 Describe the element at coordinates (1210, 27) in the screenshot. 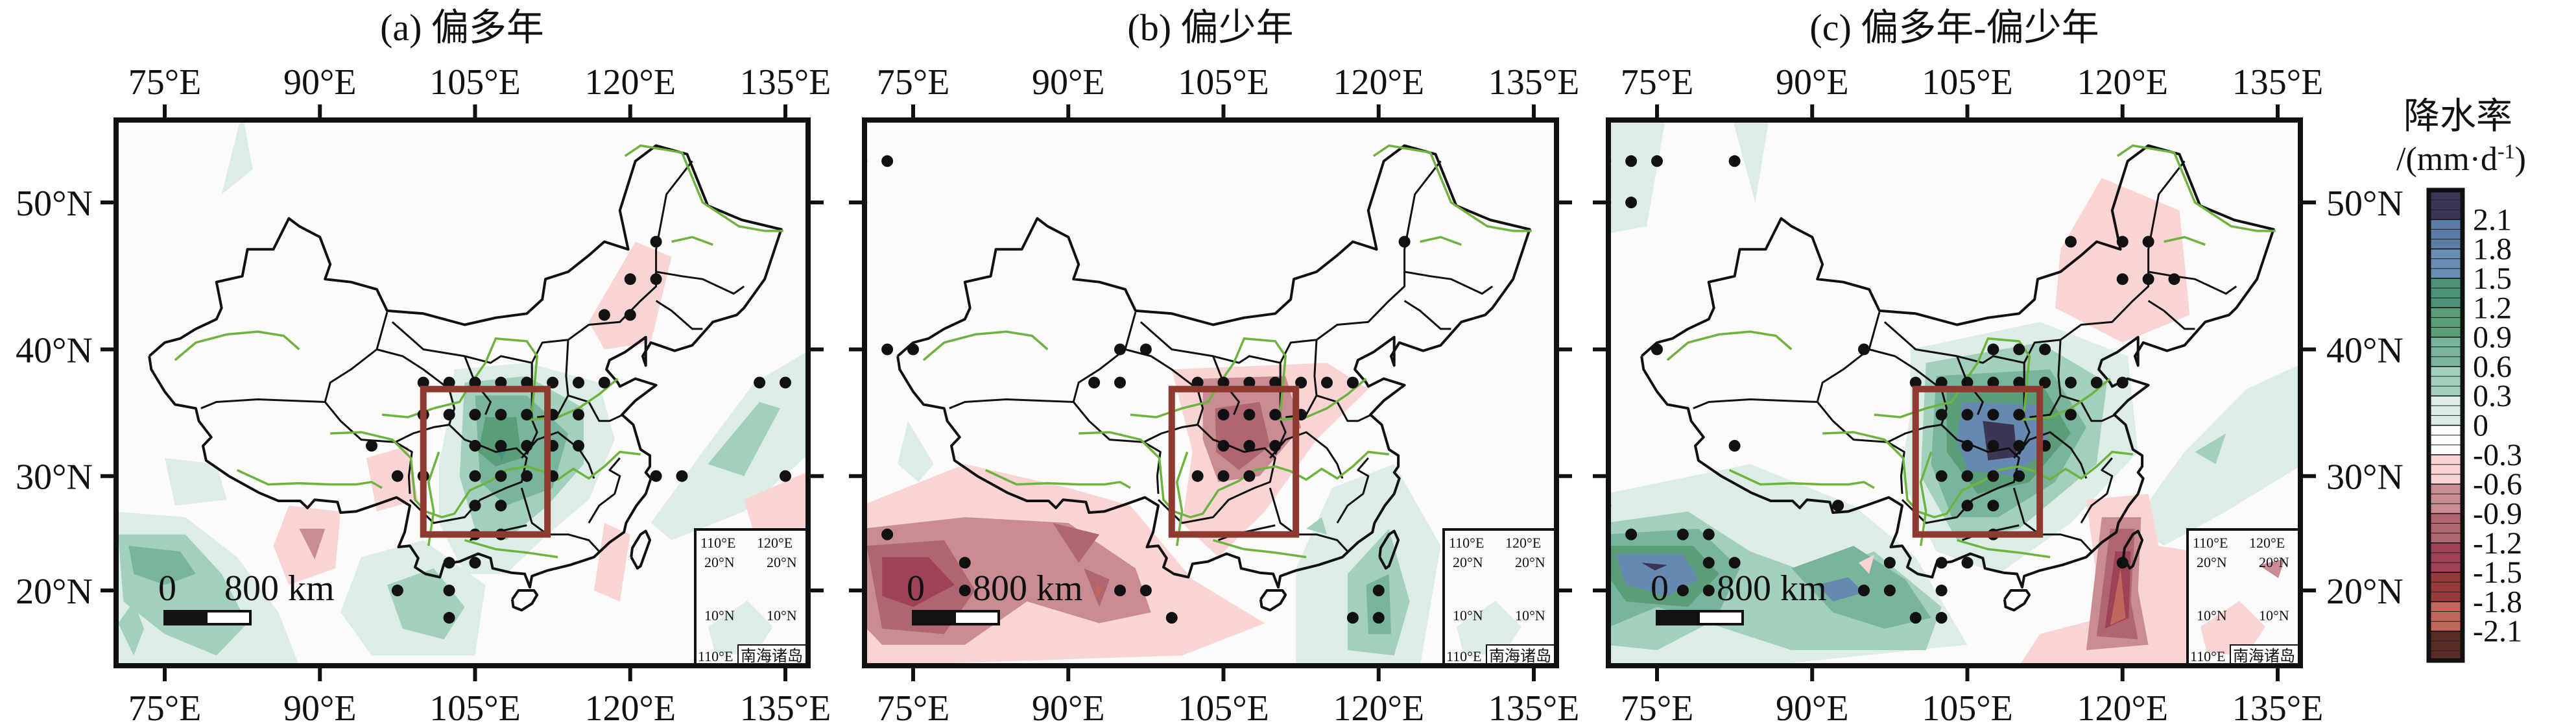

I see `panel-title-b: (b) 偏少年` at that location.